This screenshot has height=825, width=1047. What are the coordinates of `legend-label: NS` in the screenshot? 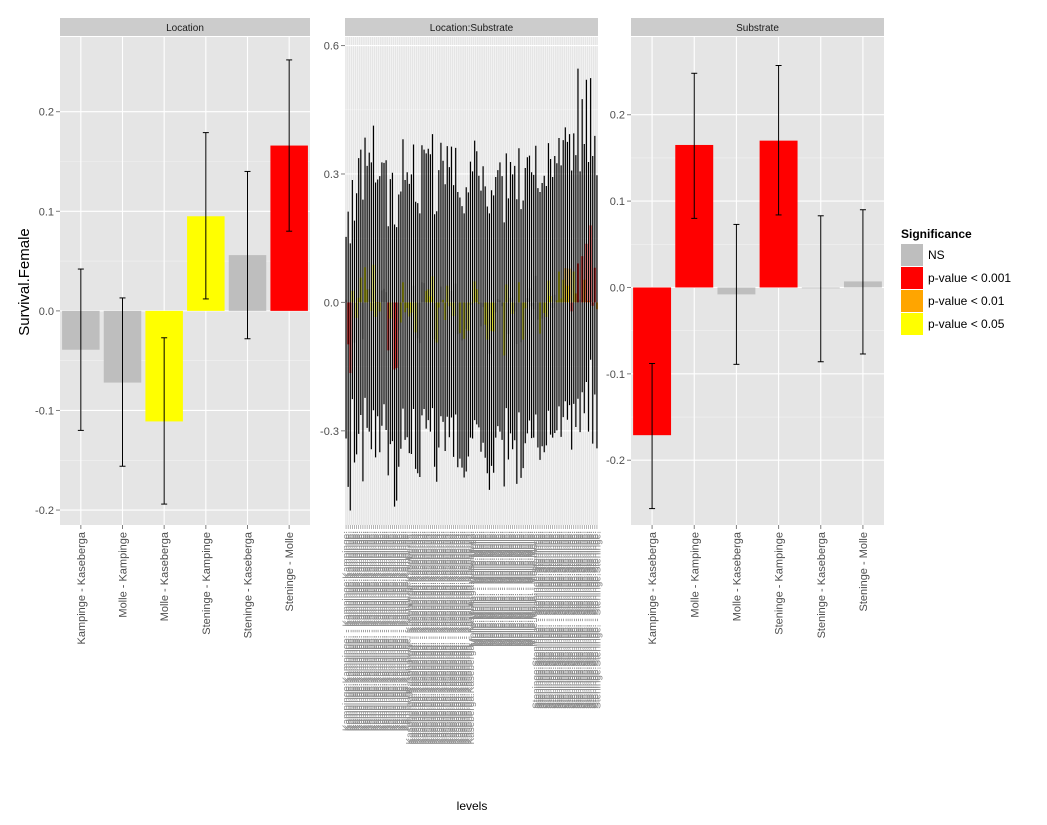 It's located at (936, 255).